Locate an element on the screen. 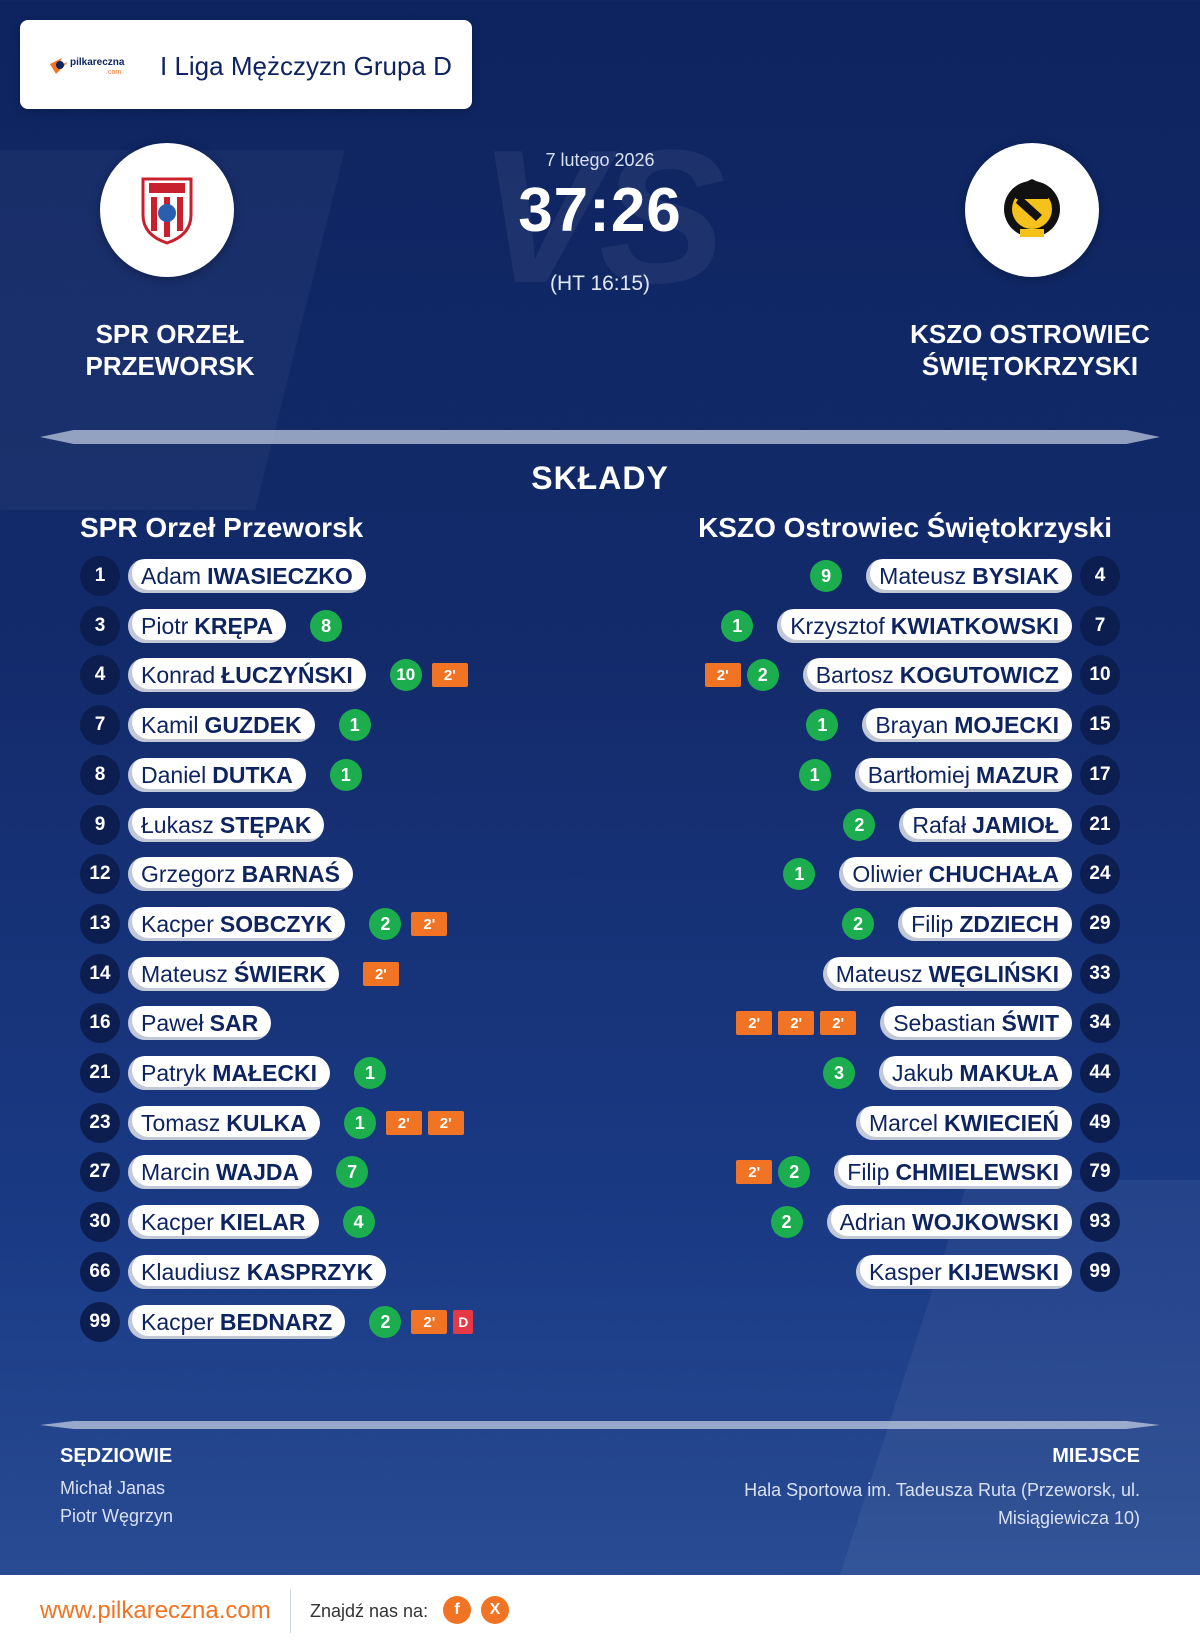 This screenshot has height=1646, width=1200. player-number: 10 is located at coordinates (1100, 675).